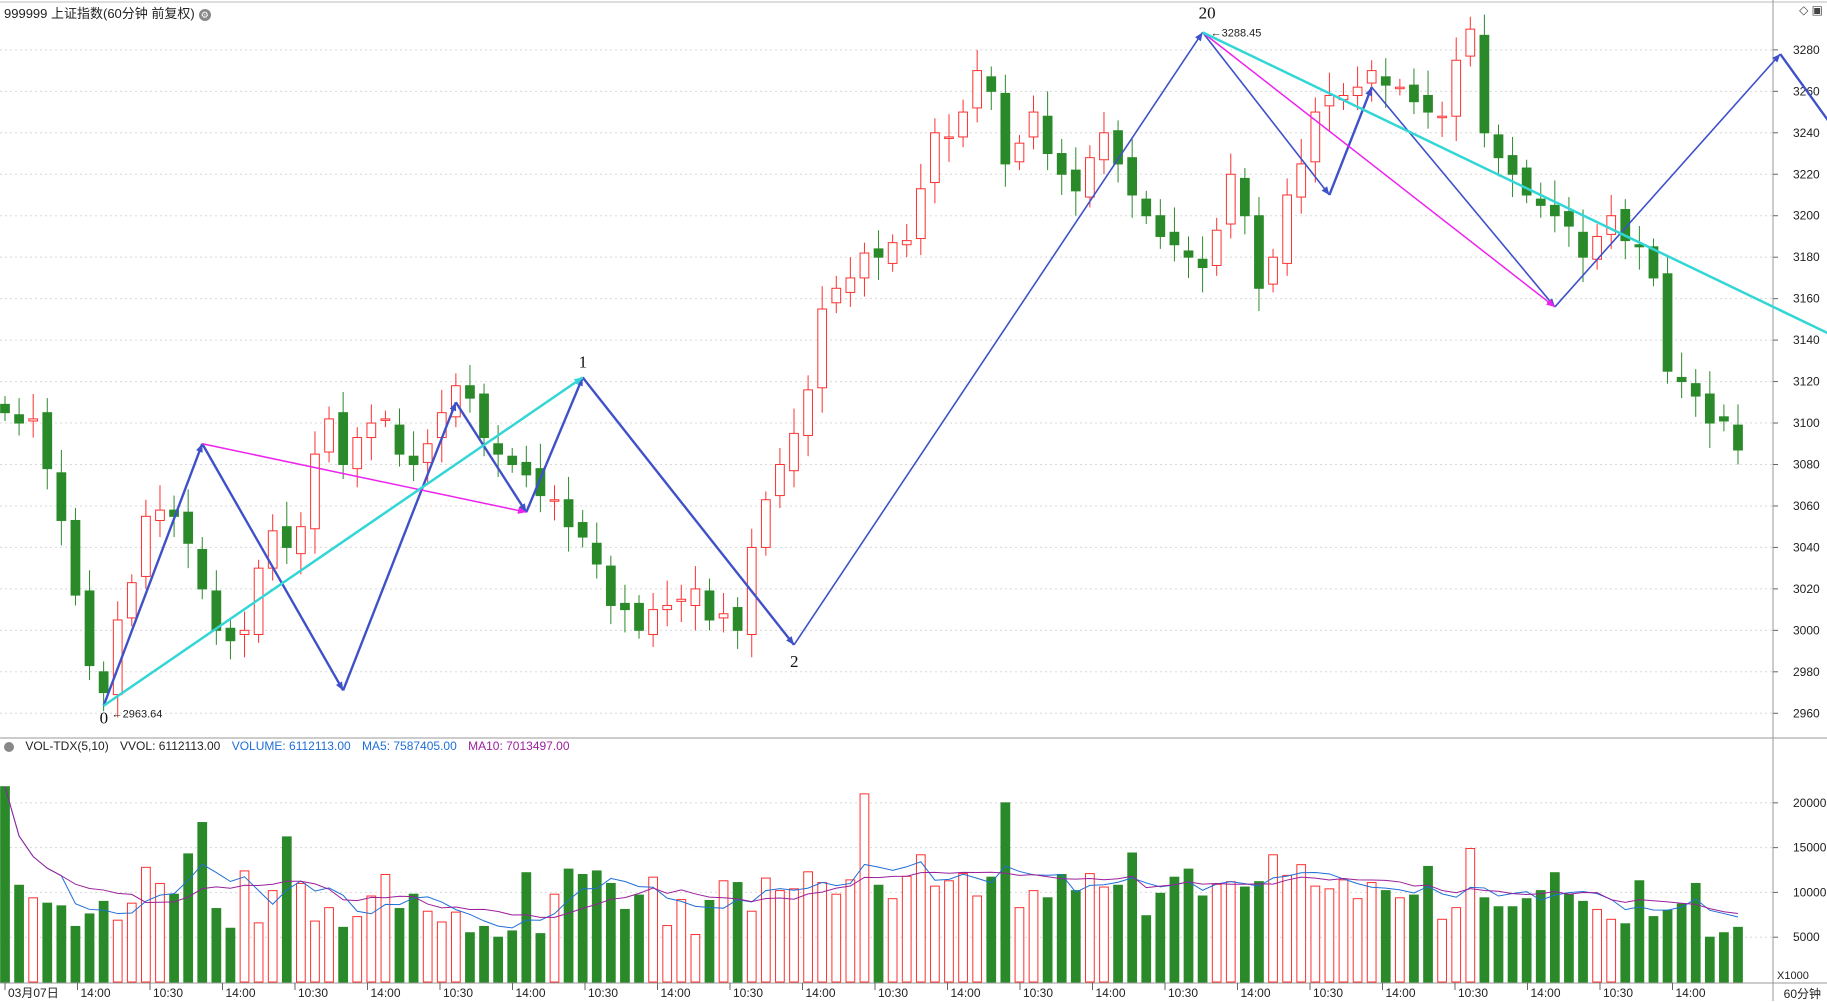 The height and width of the screenshot is (1002, 1827). What do you see at coordinates (794, 661) in the screenshot?
I see `wave-label: 2` at bounding box center [794, 661].